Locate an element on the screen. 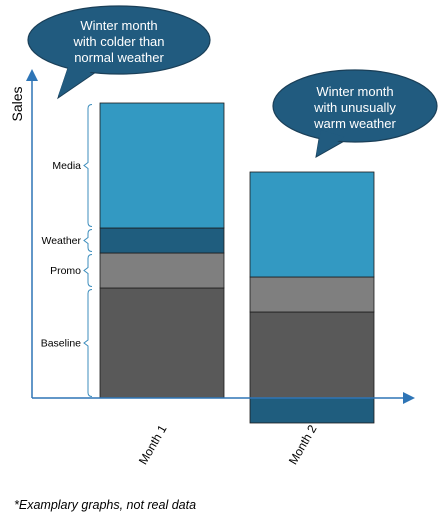 This screenshot has width=439, height=526. segment-label-promo: Promo is located at coordinates (65, 271).